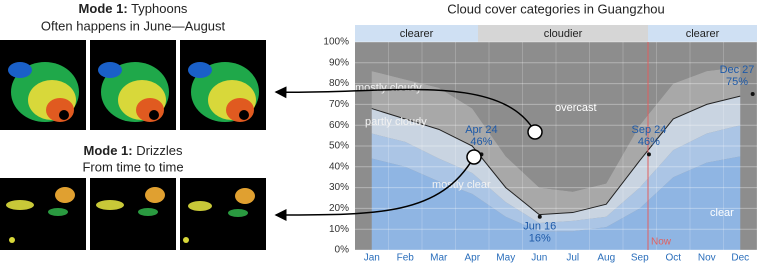 This screenshot has height=266, width=761. I want to click on x-tick-label: Sep, so click(640, 258).